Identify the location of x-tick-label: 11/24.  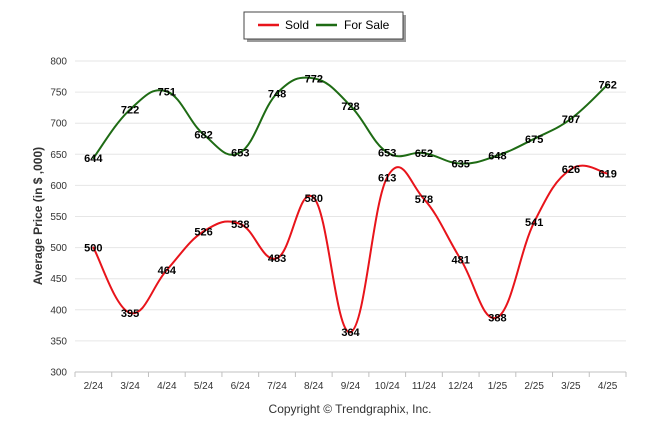
(424, 386).